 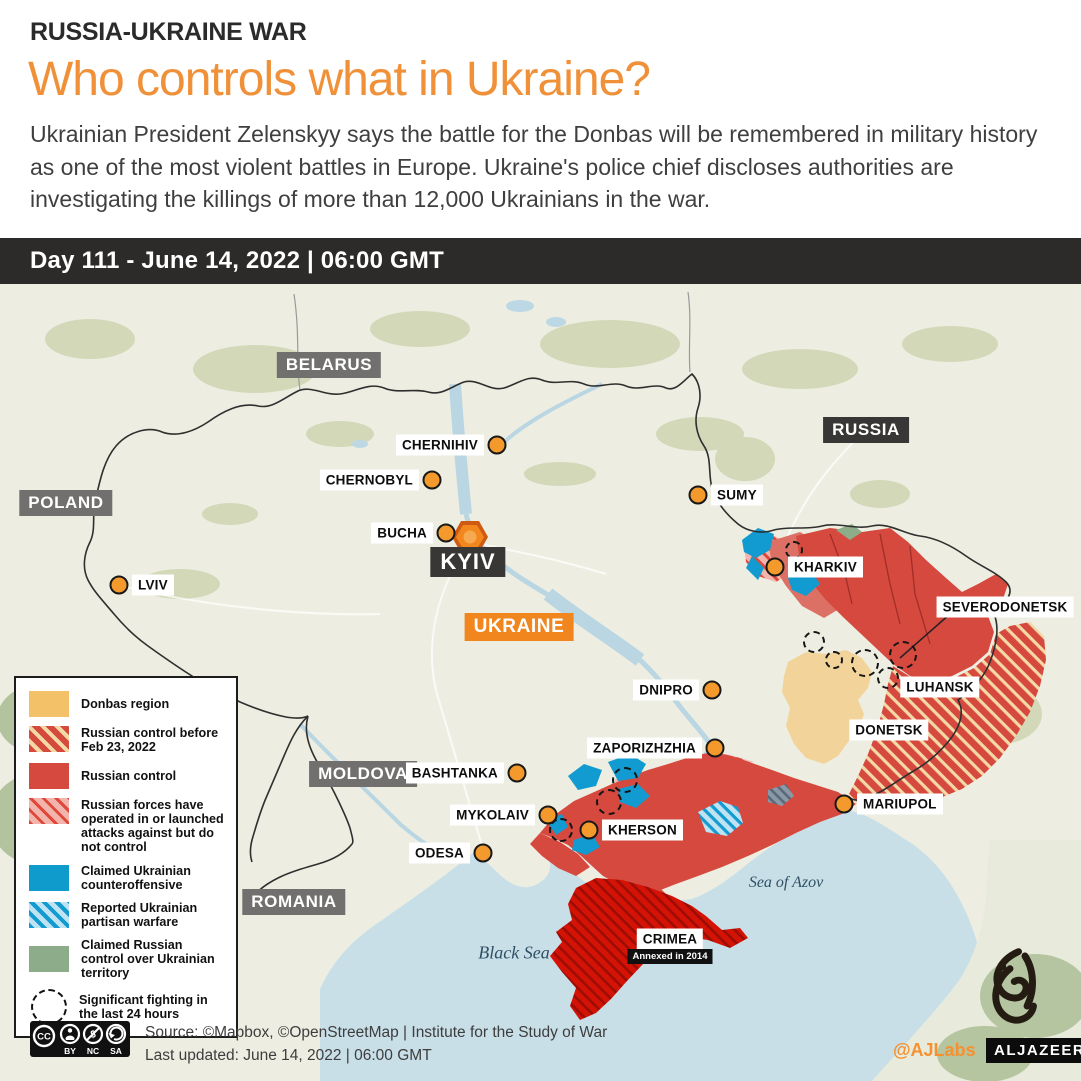 What do you see at coordinates (432, 480) in the screenshot?
I see `city-dot-chernobyl` at bounding box center [432, 480].